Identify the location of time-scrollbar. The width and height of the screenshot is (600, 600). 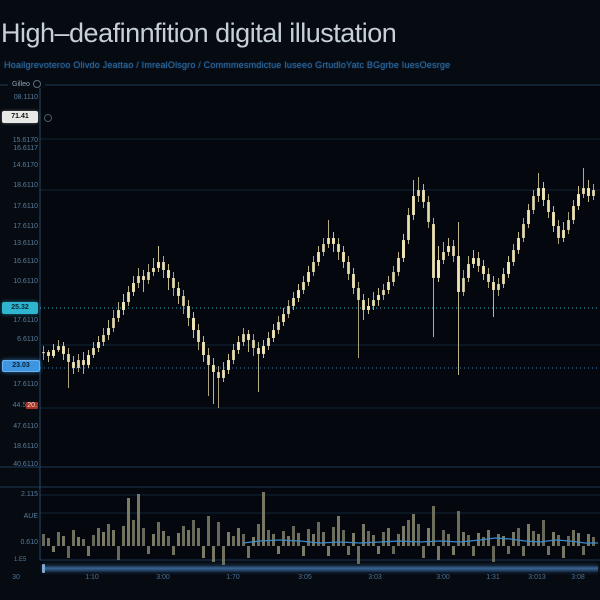
(320, 568).